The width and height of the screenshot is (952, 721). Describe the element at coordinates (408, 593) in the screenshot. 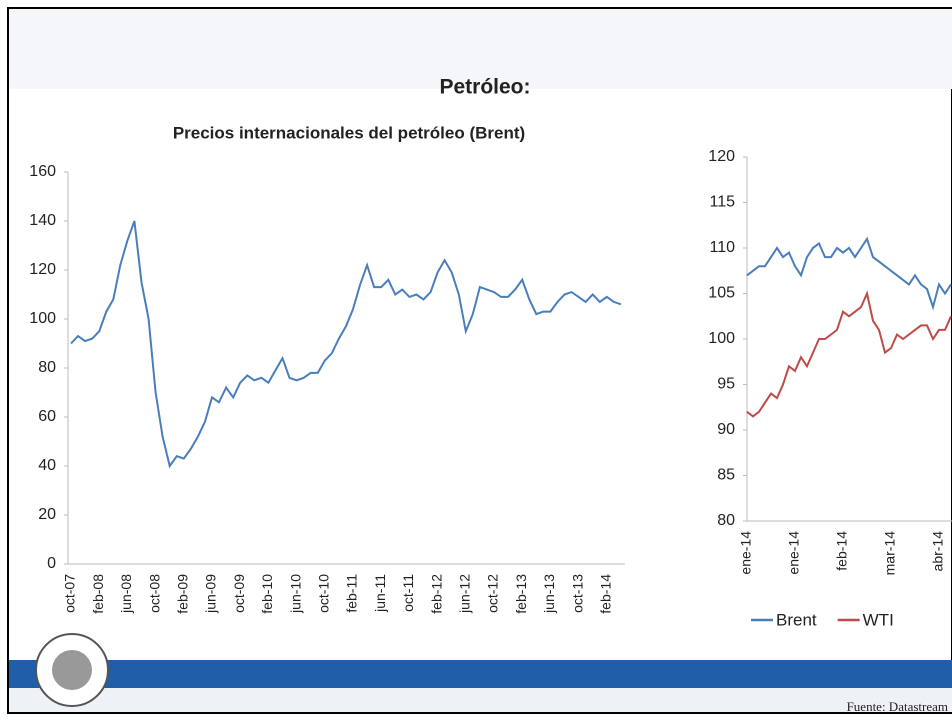

I see `x-tick-label: oct-11` at that location.